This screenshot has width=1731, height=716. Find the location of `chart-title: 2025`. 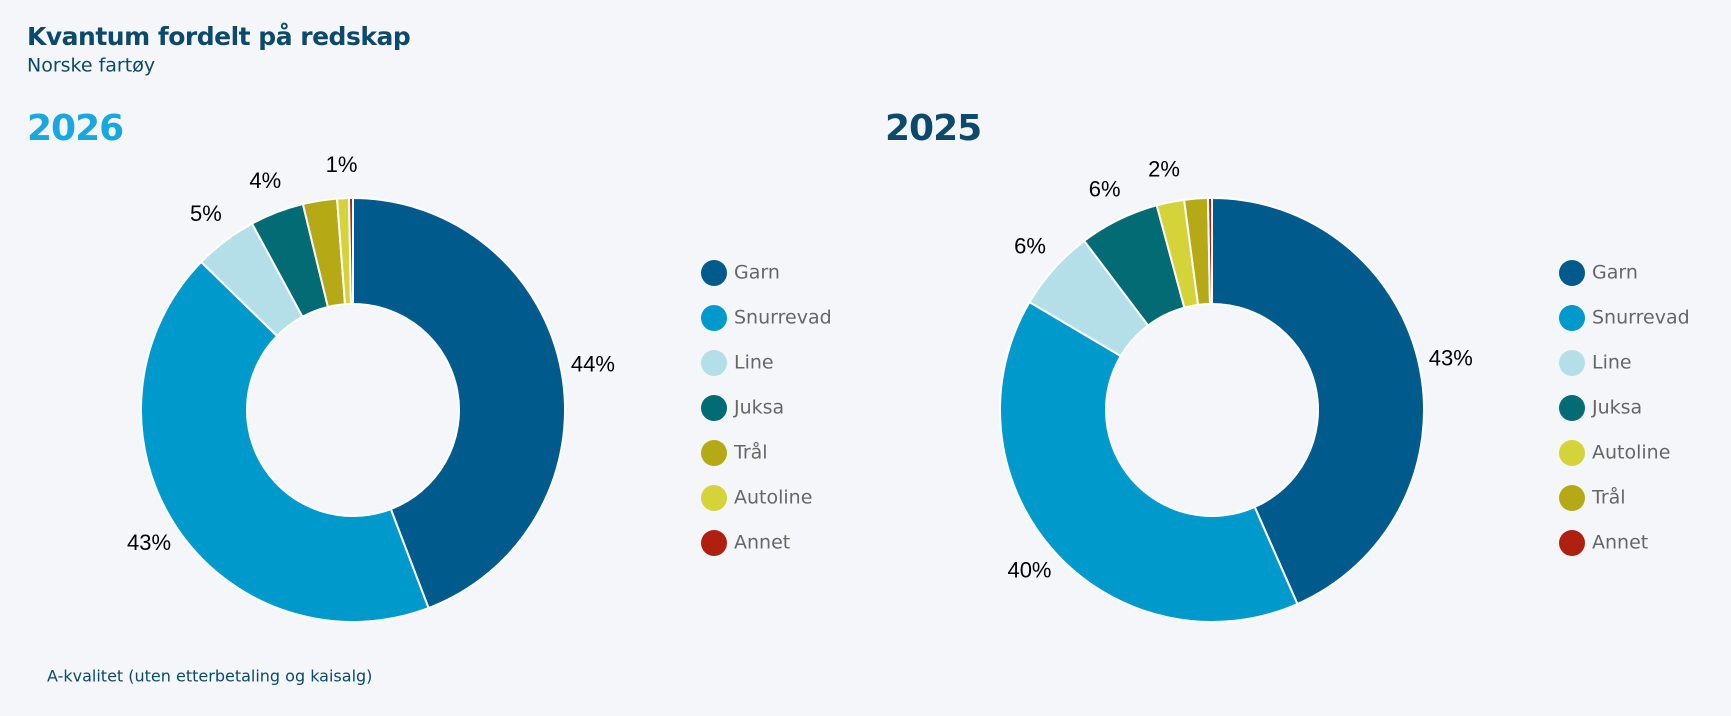

chart-title: 2025 is located at coordinates (933, 128).